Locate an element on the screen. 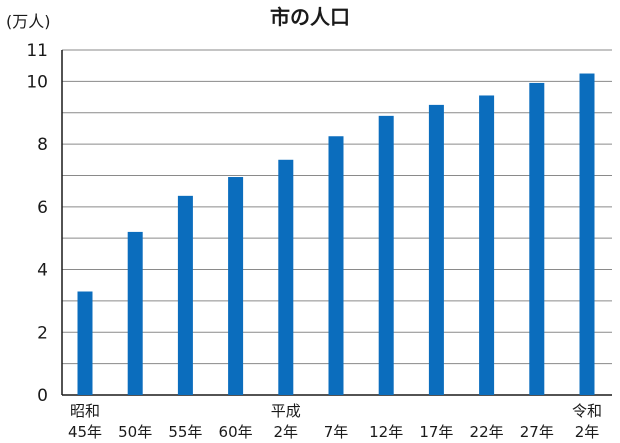  y-tick-label: 10 is located at coordinates (37, 82).